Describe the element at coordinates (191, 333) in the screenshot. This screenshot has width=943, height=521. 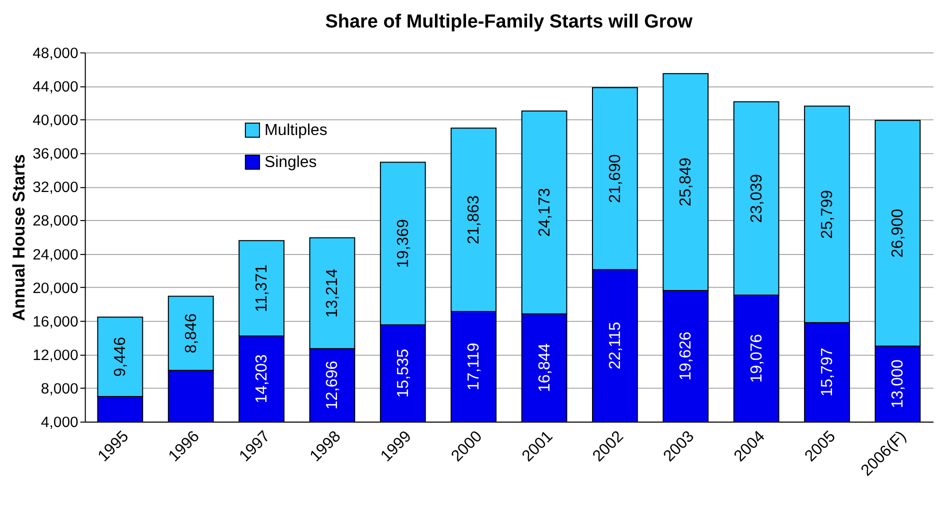
I see `data-label: 8,846` at that location.